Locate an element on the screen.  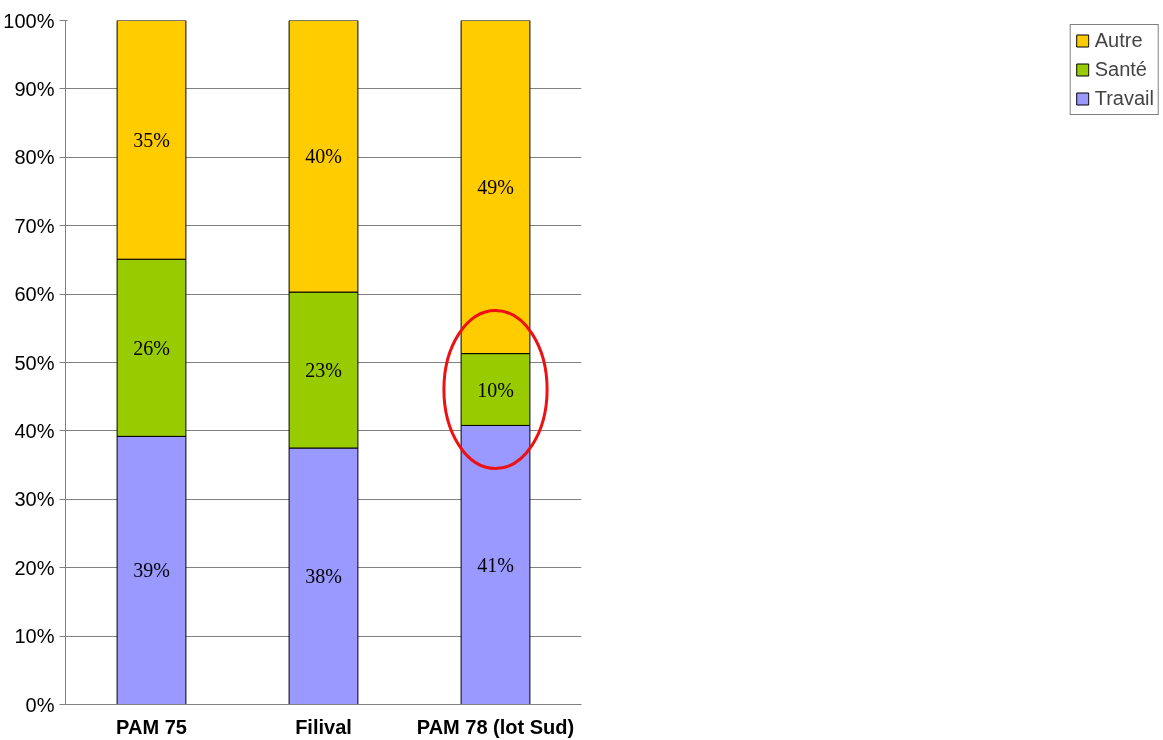
y-tick-label: 90% is located at coordinates (34, 88).